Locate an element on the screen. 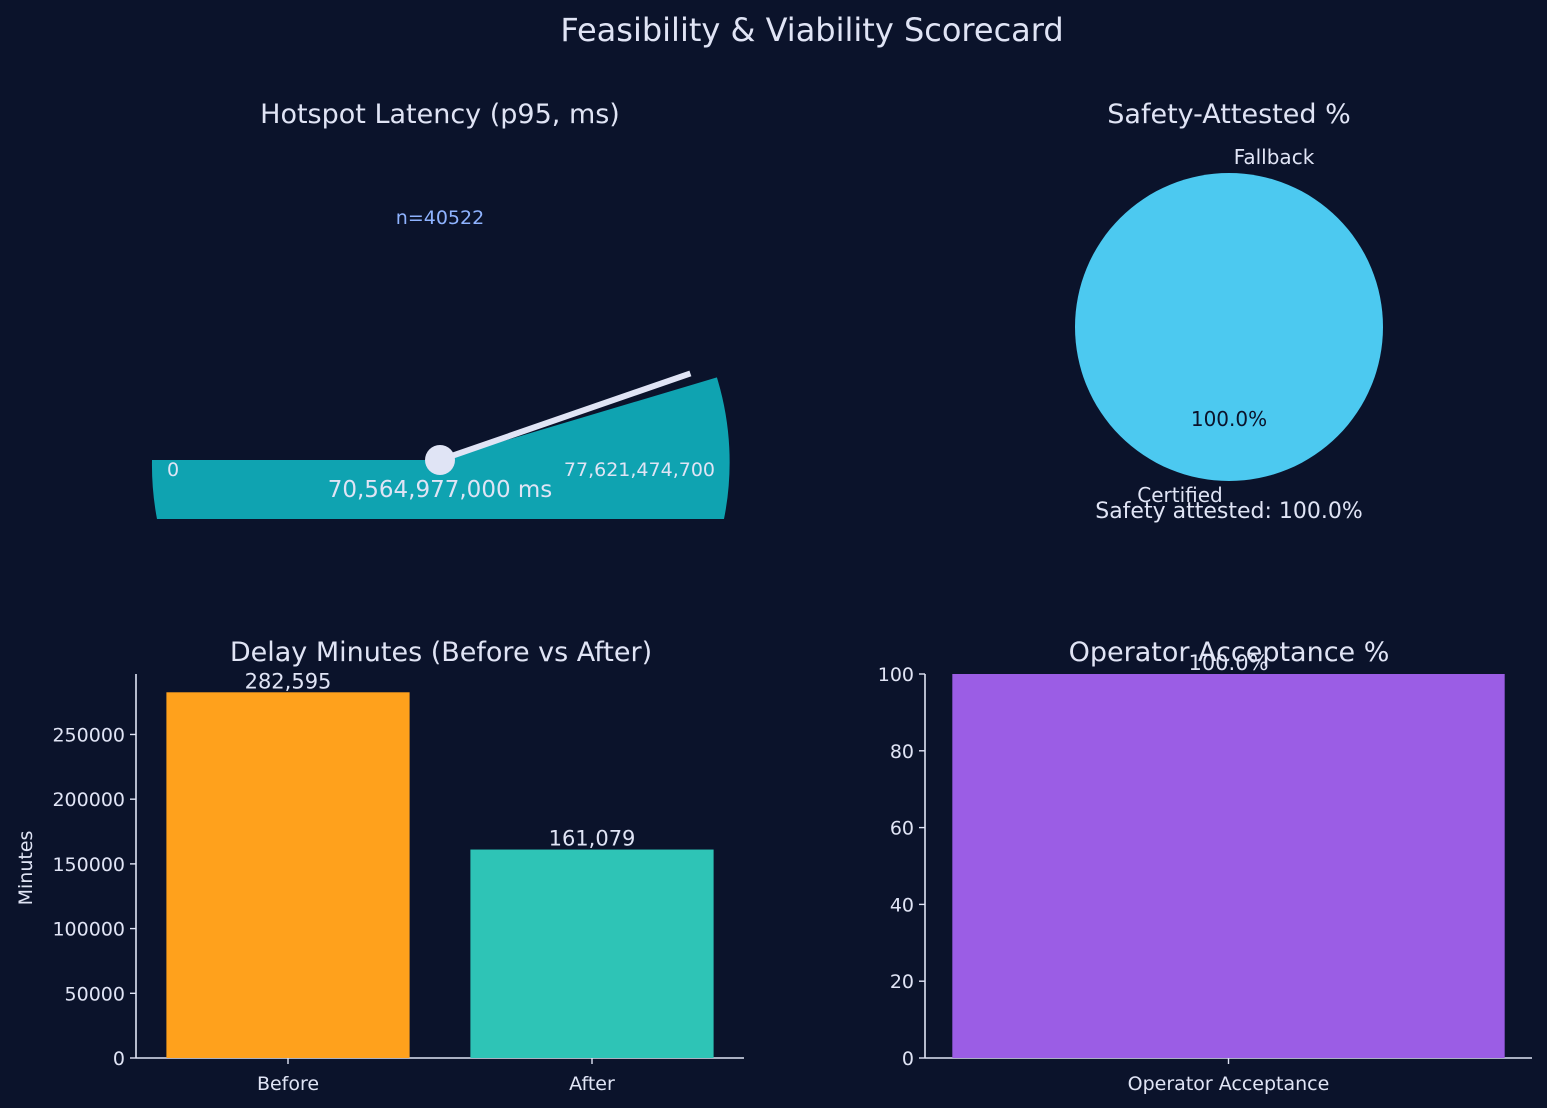  pie-label-fallback: Fallback is located at coordinates (1274, 157).